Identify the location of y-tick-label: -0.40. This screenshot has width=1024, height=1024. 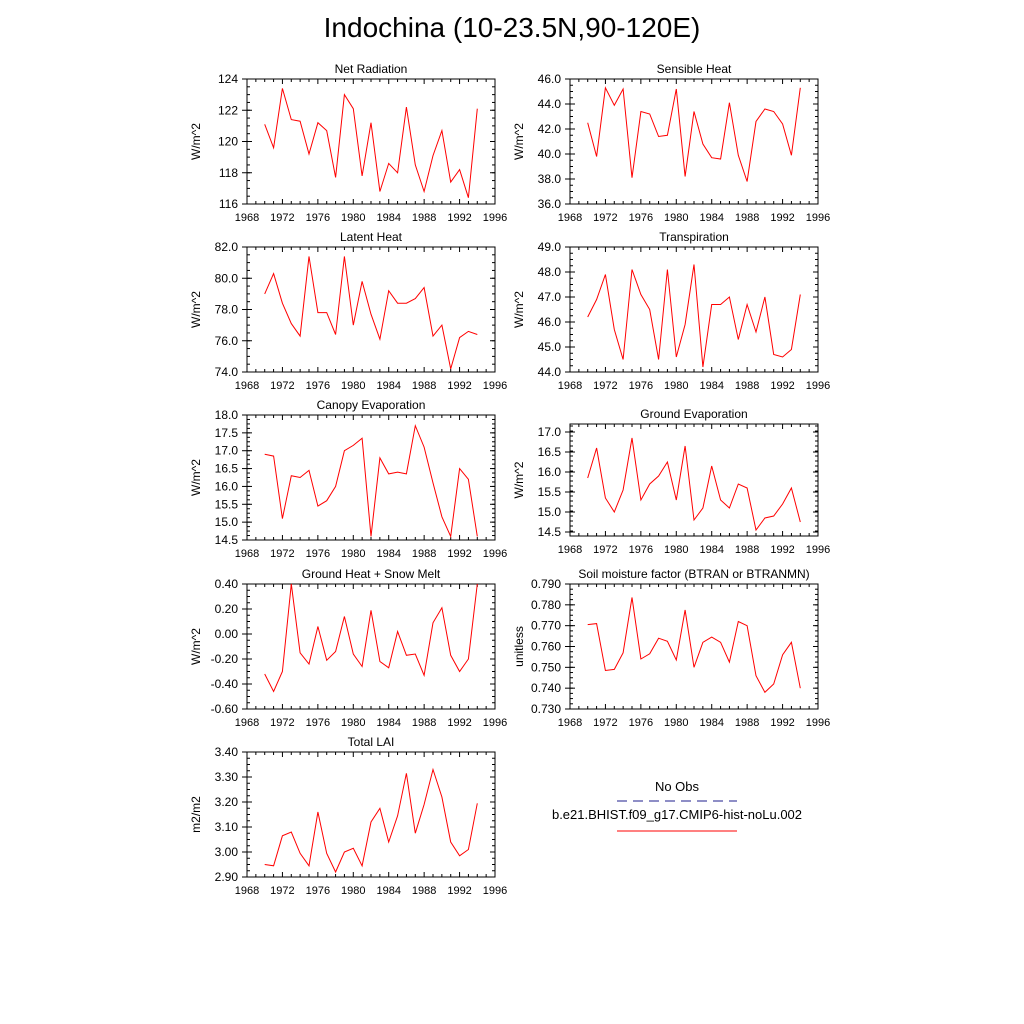
(225, 684).